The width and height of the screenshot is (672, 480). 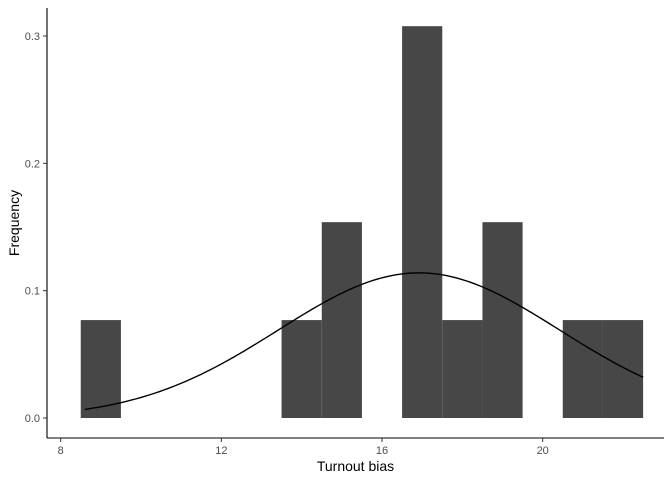 I want to click on x-tick-label: 8, so click(x=61, y=451).